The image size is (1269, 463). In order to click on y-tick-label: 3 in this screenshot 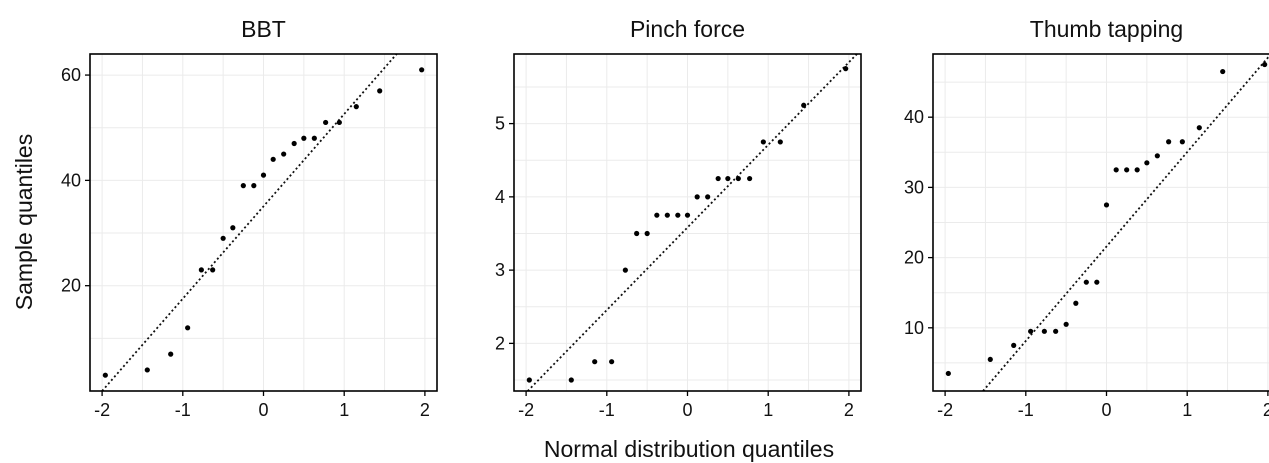, I will do `click(500, 270)`.